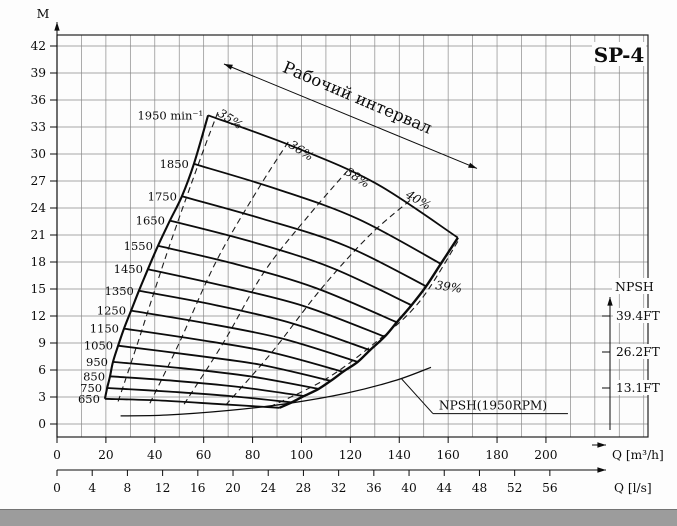 Image resolution: width=677 pixels, height=526 pixels. What do you see at coordinates (42, 424) in the screenshot?
I see `m-tick-label: 0` at bounding box center [42, 424].